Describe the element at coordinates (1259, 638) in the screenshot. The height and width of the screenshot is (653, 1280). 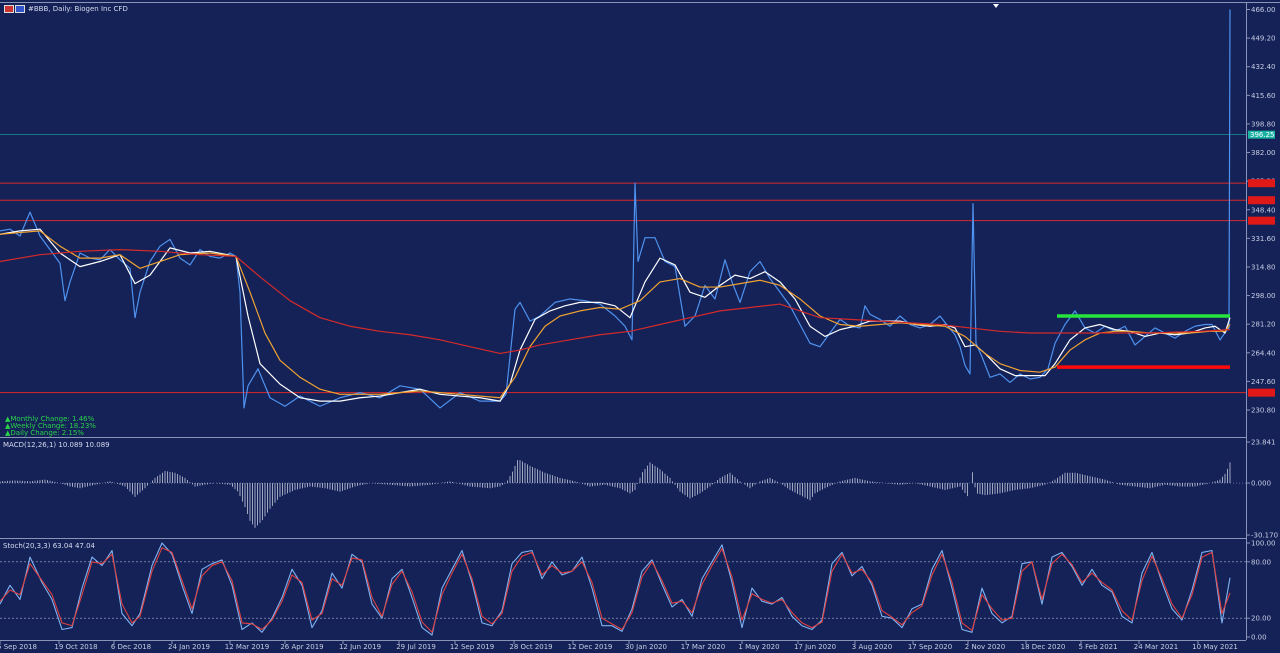
I see `stoch-tick-label-3: 0.00` at that location.